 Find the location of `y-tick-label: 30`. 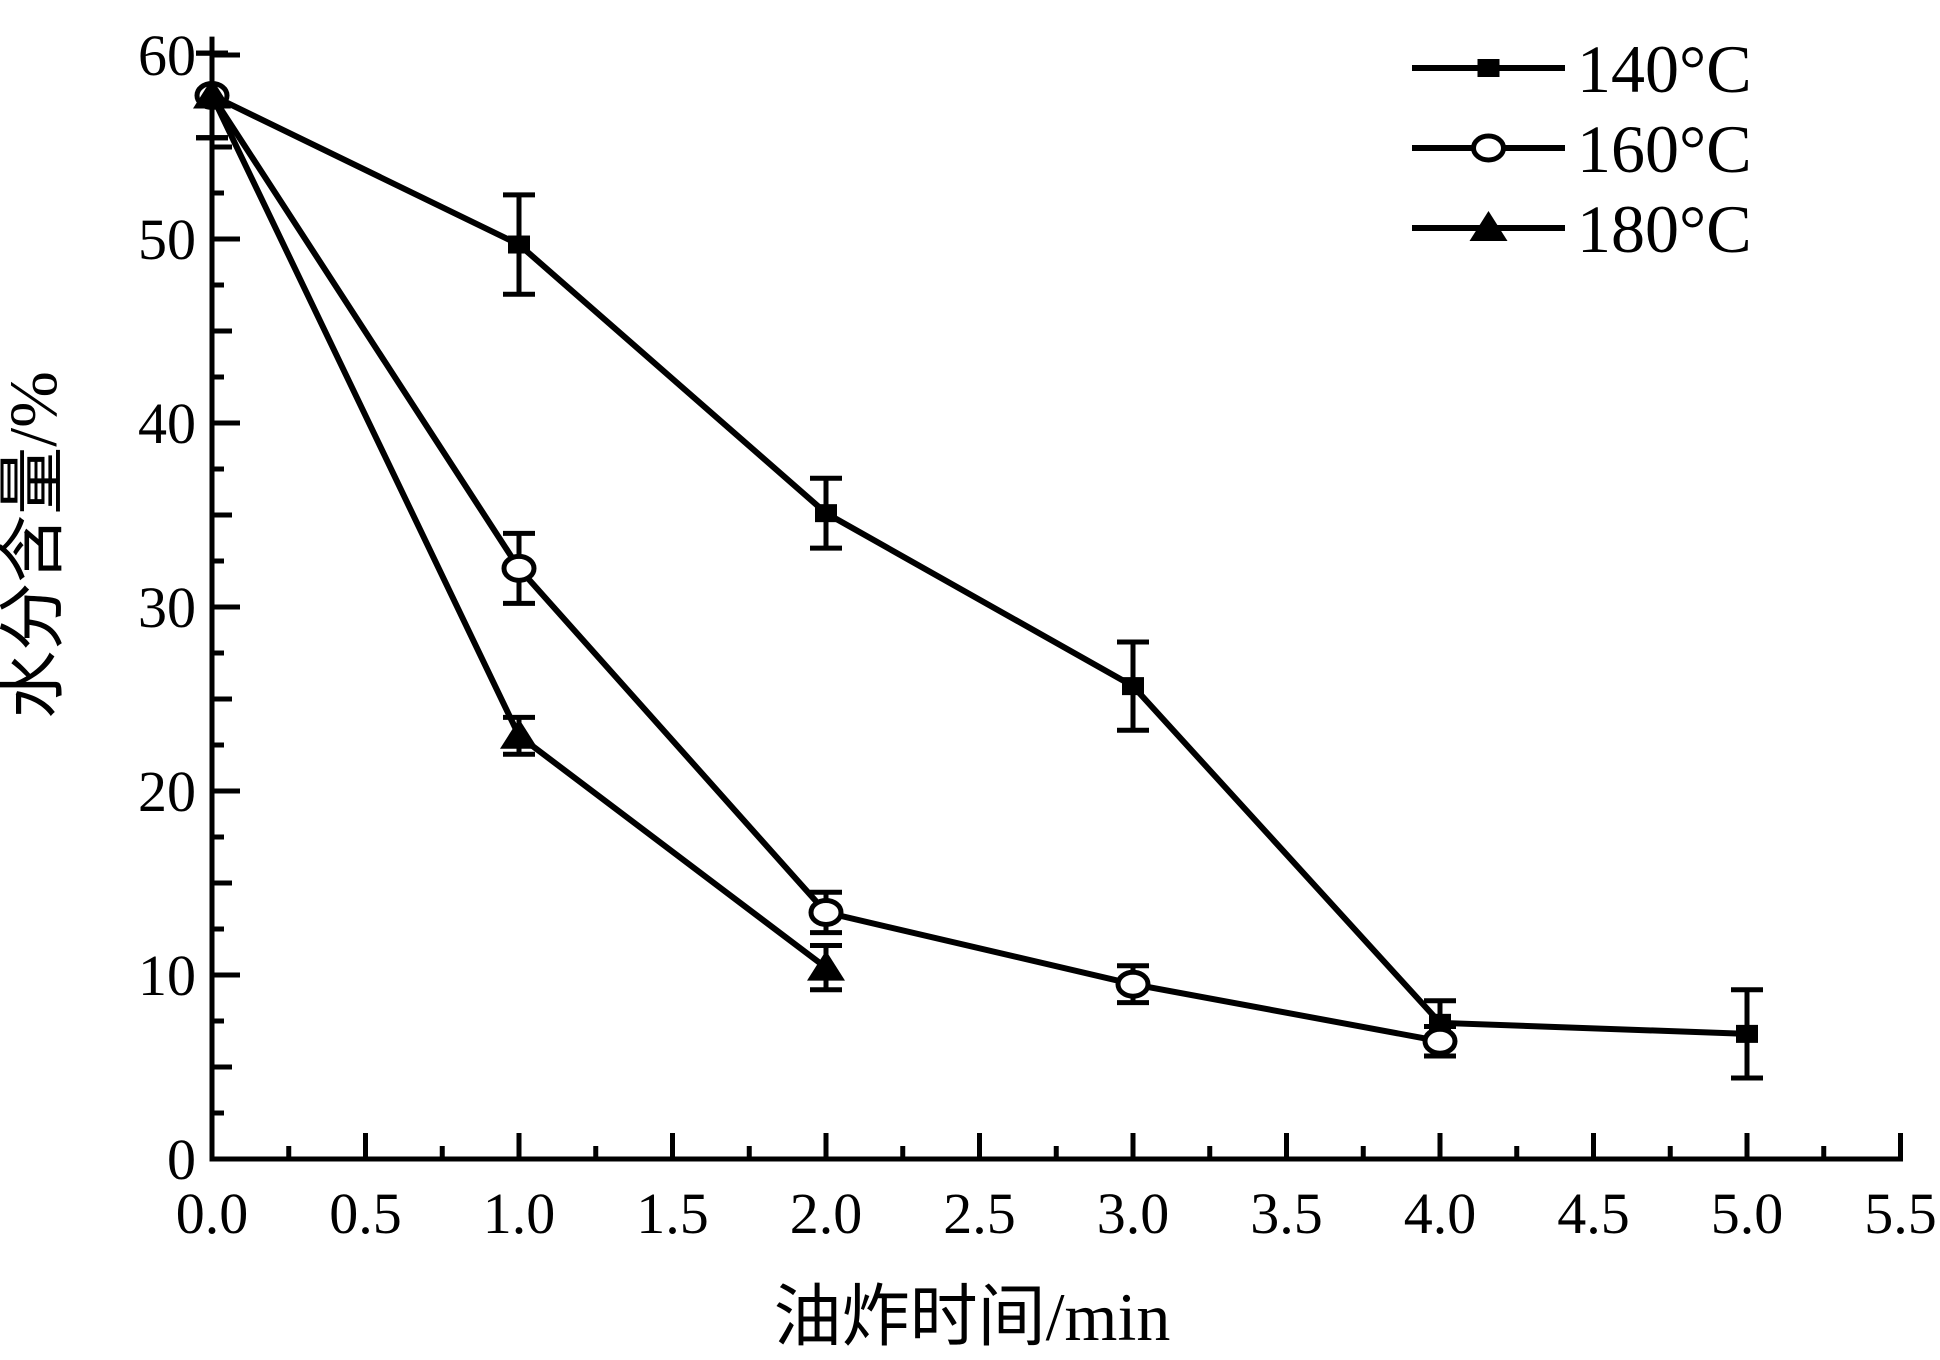

y-tick-label: 30 is located at coordinates (167, 607).